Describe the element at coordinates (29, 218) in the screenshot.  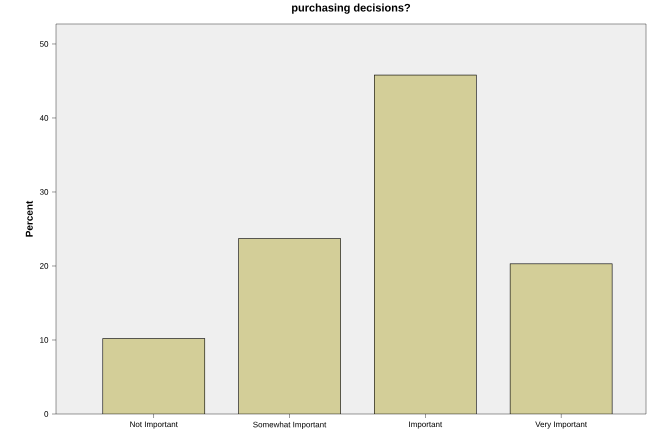
I see `y-axis-title: Percent` at that location.